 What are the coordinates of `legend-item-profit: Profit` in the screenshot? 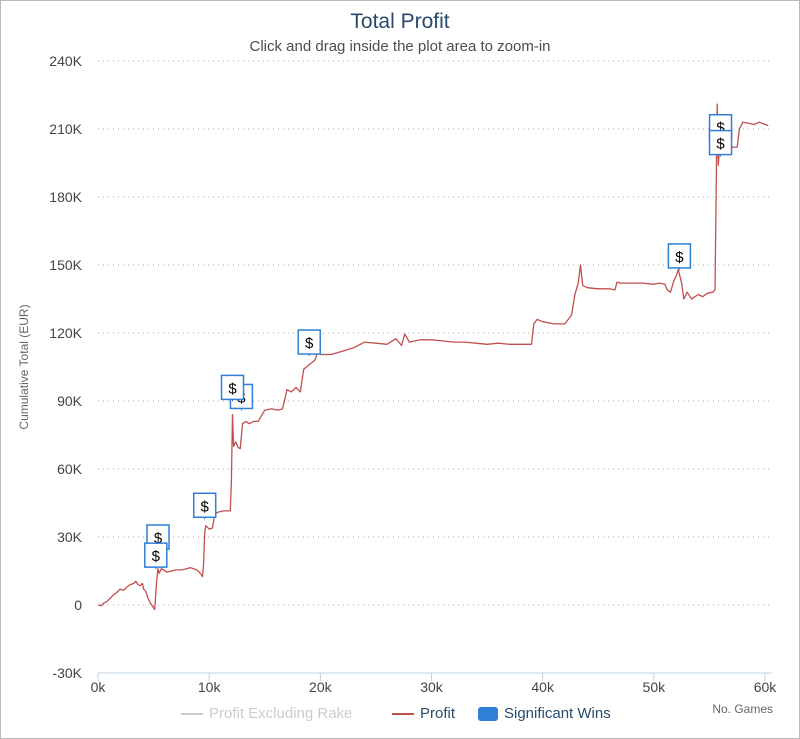 It's located at (423, 713).